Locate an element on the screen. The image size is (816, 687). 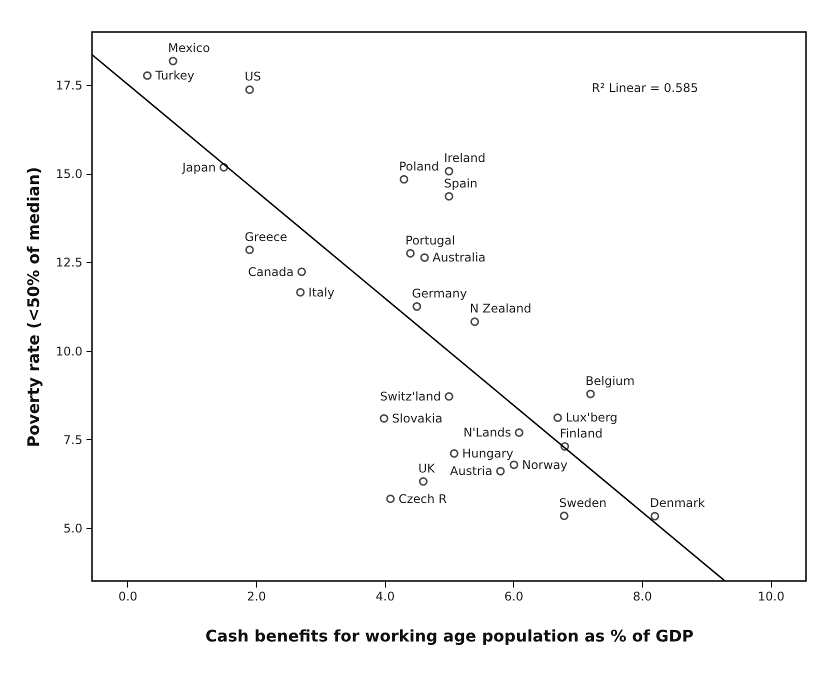
annotation: Denmark is located at coordinates (678, 503).